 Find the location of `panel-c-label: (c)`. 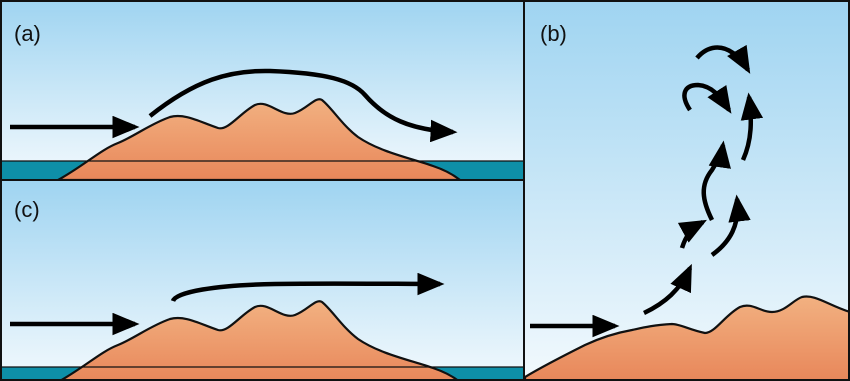

panel-c-label: (c) is located at coordinates (27, 209).